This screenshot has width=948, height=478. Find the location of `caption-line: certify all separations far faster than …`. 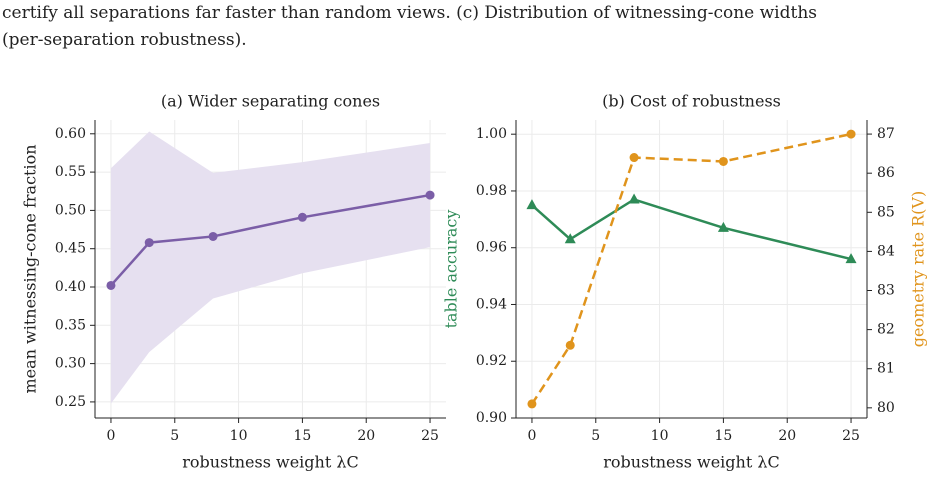

caption-line: certify all separations far faster than … is located at coordinates (409, 13).